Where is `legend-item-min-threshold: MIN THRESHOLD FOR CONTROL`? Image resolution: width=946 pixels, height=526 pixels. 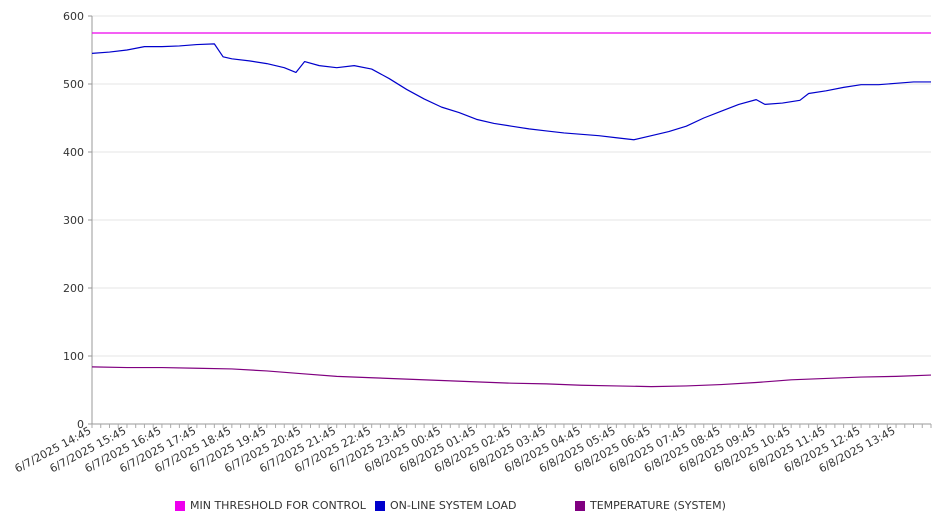
legend-item-min-threshold: MIN THRESHOLD FOR CONTROL is located at coordinates (270, 505).